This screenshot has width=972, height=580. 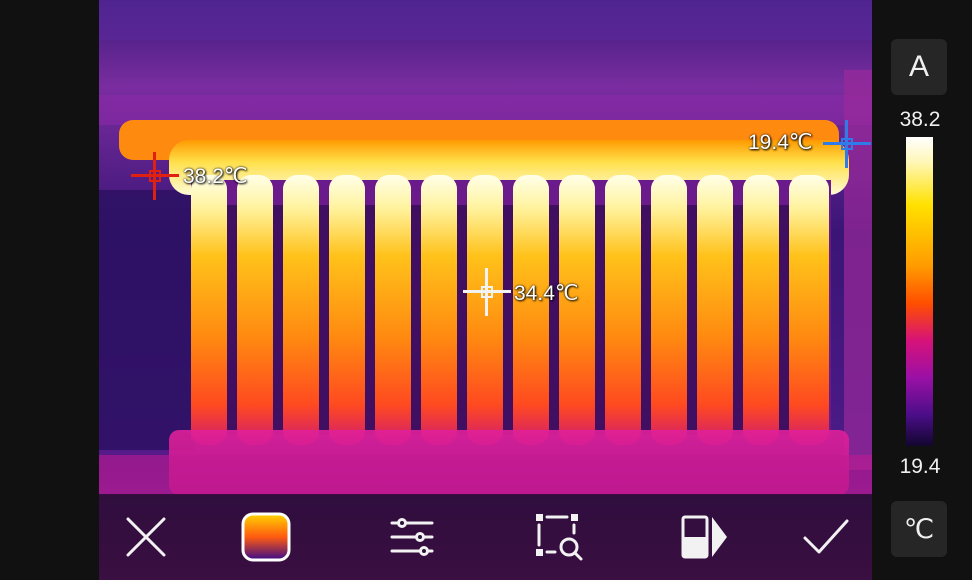 I want to click on confirm-button, so click(x=826, y=537).